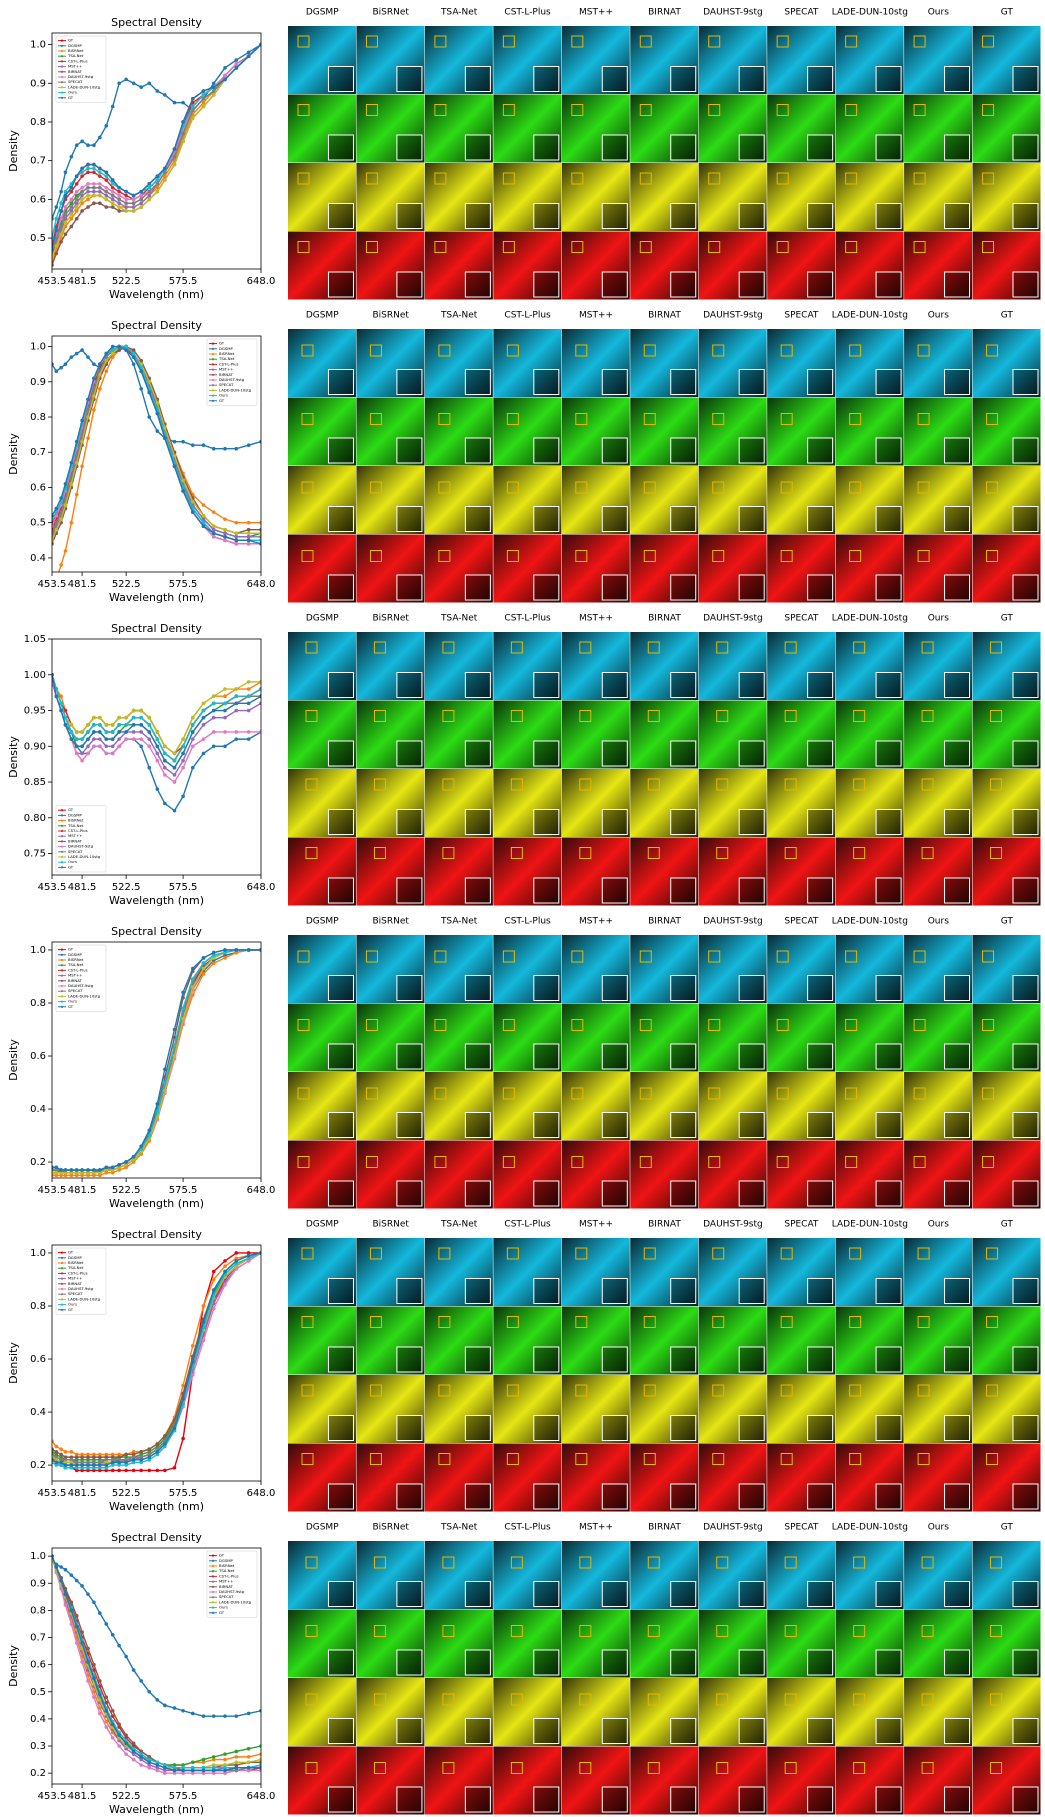  Describe the element at coordinates (13, 1363) in the screenshot. I see `y-axis-label: Density` at that location.